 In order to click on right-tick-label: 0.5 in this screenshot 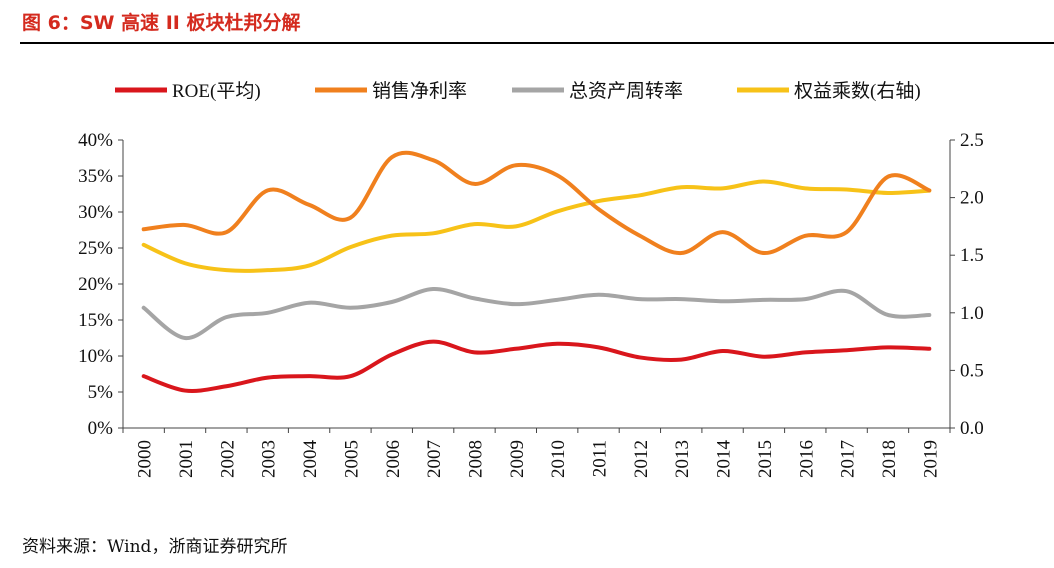, I will do `click(972, 370)`.